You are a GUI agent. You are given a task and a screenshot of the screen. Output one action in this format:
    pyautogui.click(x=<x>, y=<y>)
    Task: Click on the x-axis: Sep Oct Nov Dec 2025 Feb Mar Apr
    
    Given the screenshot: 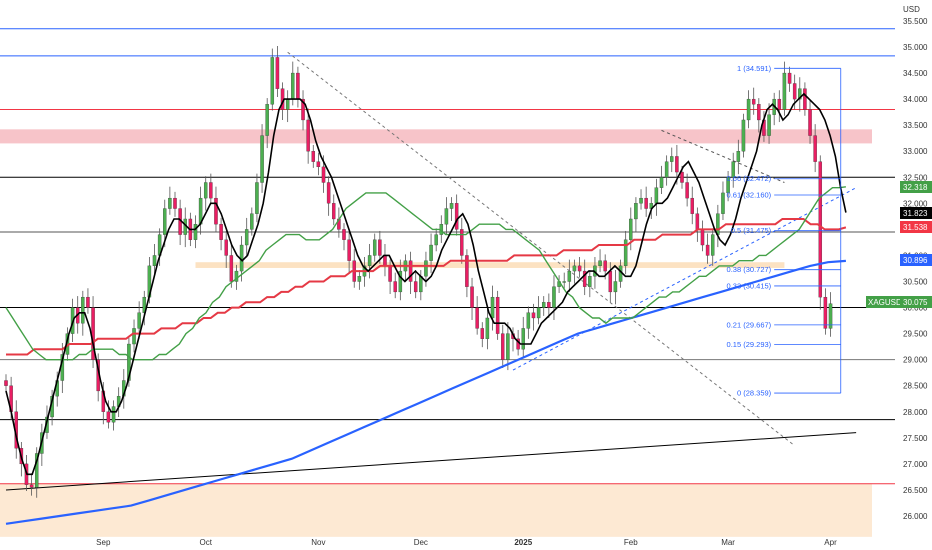 What is the action you would take?
    pyautogui.click(x=466, y=542)
    